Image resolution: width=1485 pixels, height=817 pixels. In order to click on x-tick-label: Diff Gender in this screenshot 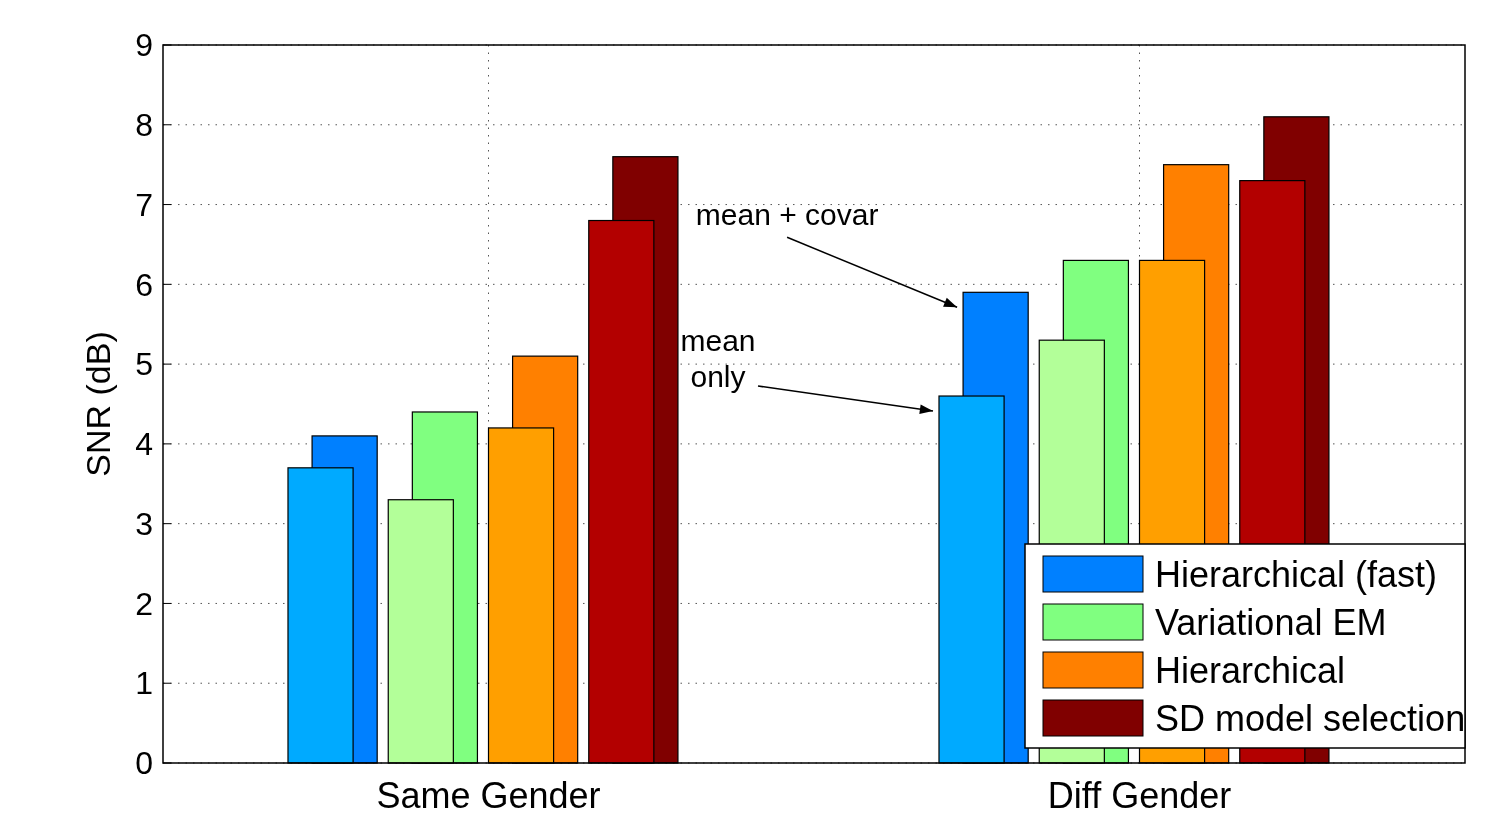, I will do `click(1139, 795)`.